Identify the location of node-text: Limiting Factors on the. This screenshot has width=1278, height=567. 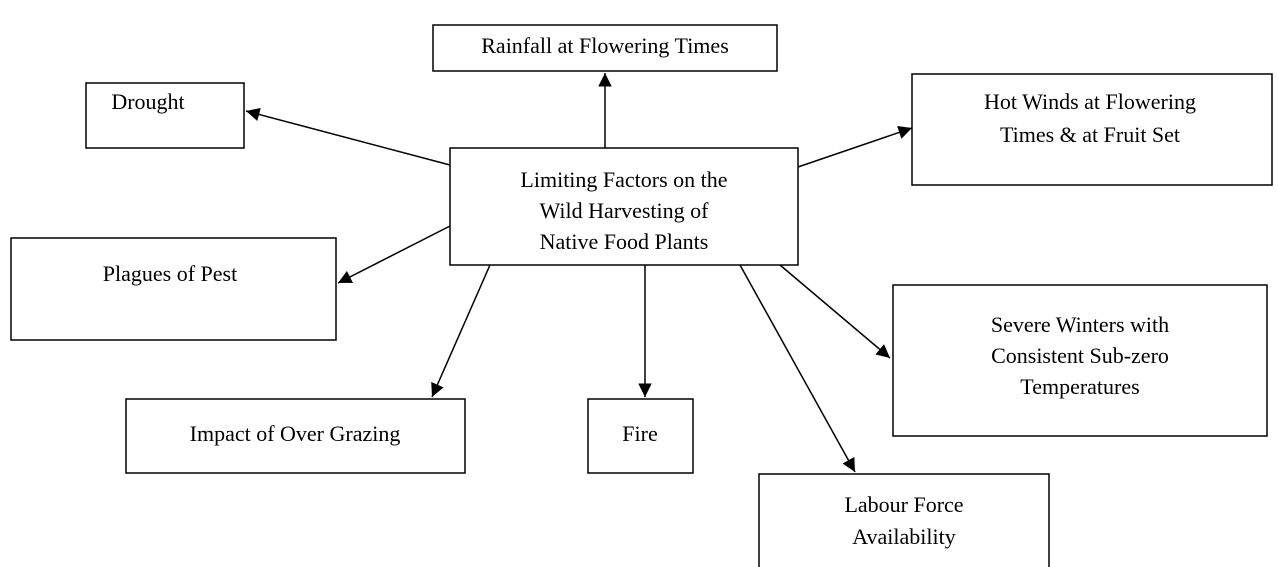
(623, 179).